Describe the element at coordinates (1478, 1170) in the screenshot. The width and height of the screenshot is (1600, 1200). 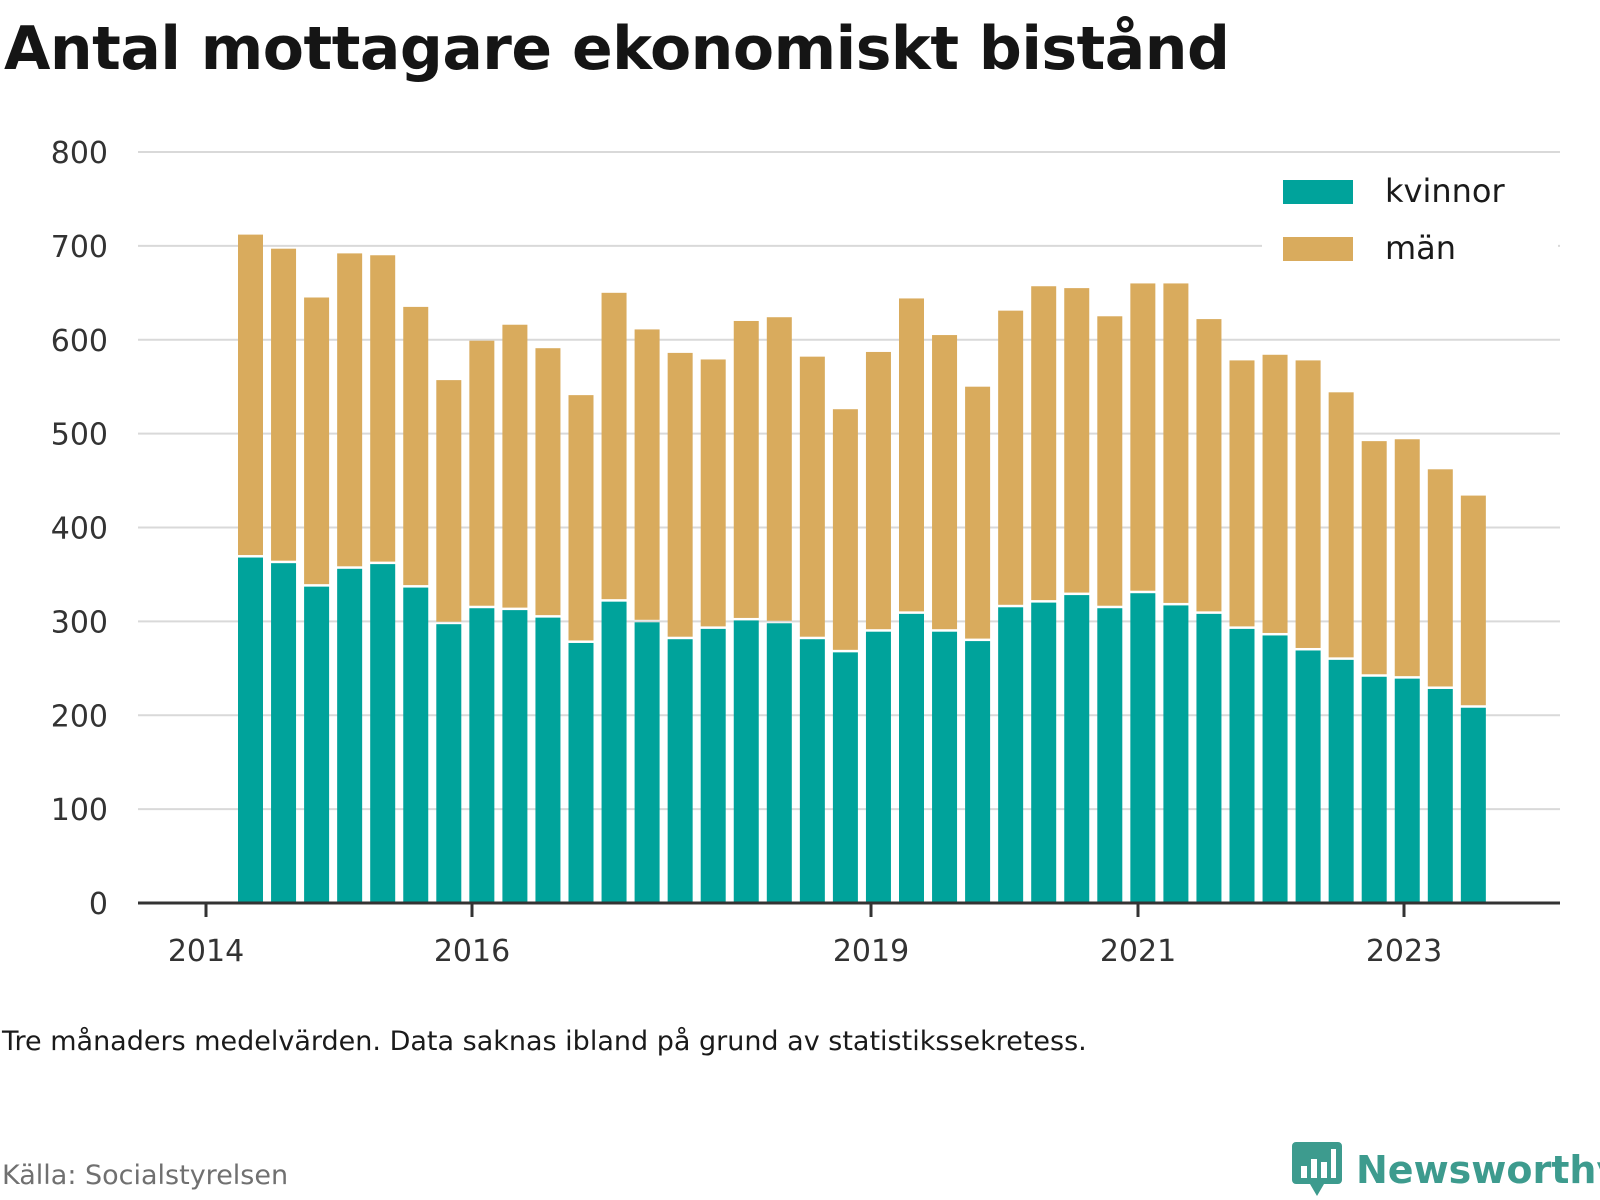
I see `brand-name: Newsworthy` at that location.